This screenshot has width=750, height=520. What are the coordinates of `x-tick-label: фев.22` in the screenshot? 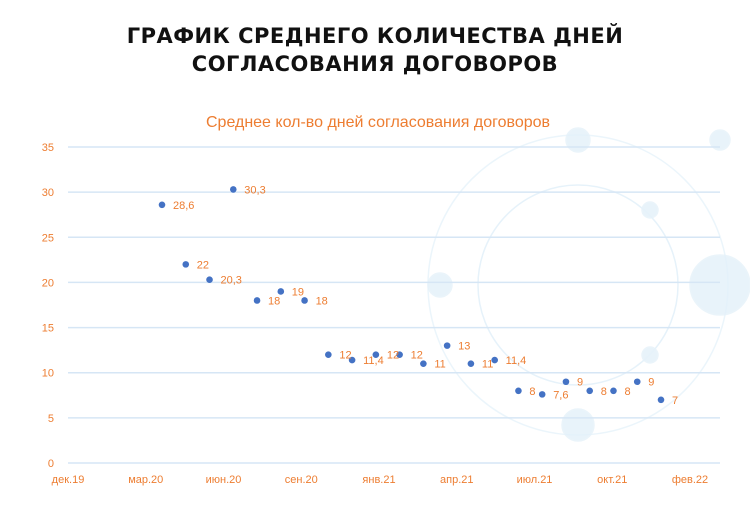 It's located at (690, 480).